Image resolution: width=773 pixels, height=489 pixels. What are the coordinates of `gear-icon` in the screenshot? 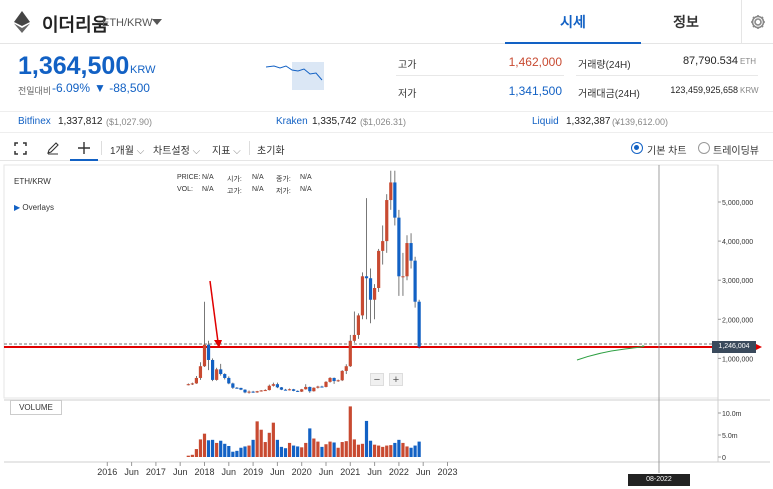 It's located at (757, 22).